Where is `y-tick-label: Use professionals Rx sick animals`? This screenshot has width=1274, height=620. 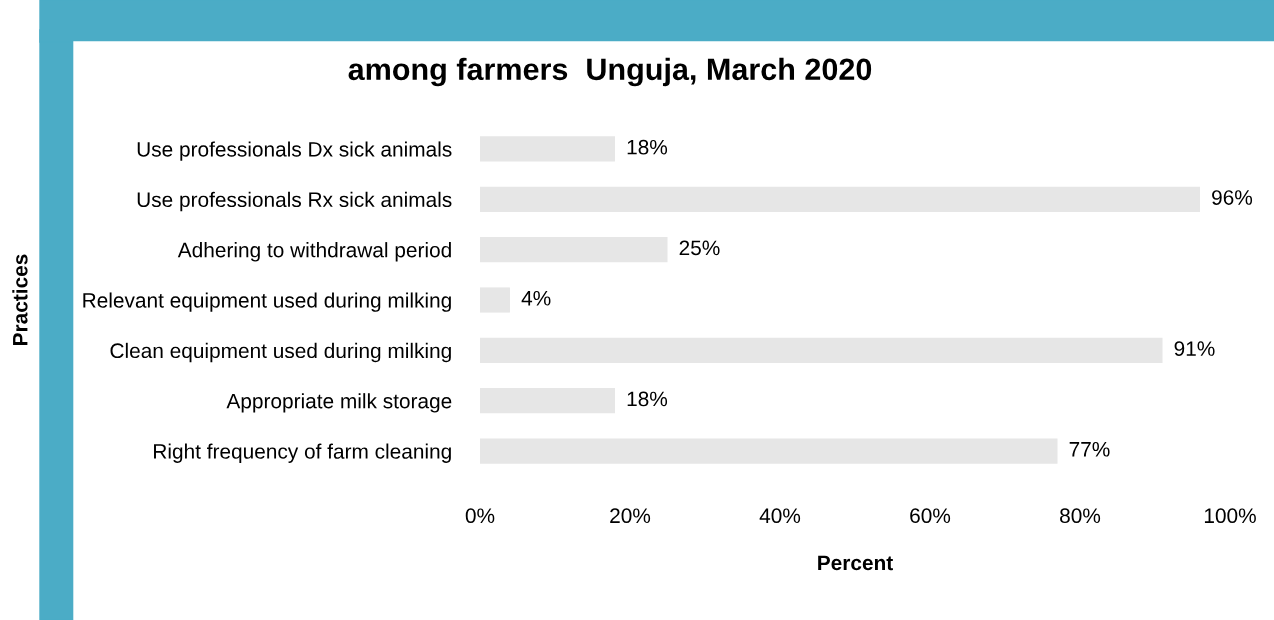
y-tick-label: Use professionals Rx sick animals is located at coordinates (294, 201).